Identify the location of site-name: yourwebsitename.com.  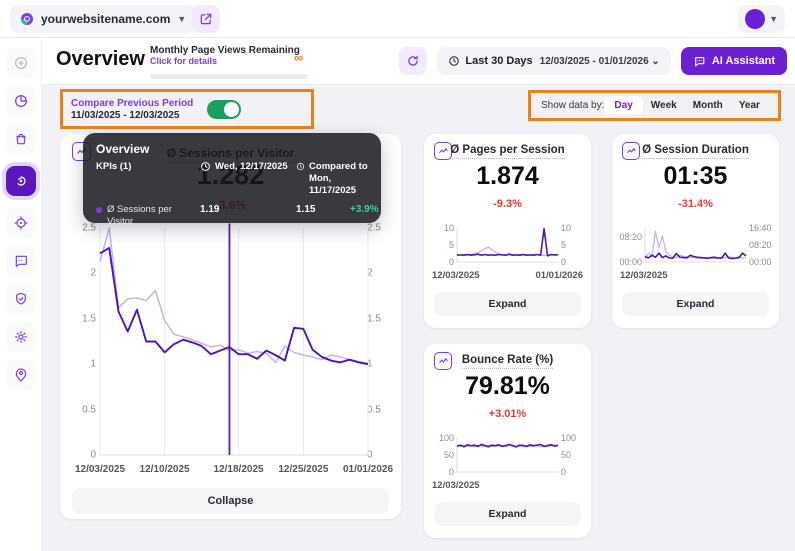
(106, 19).